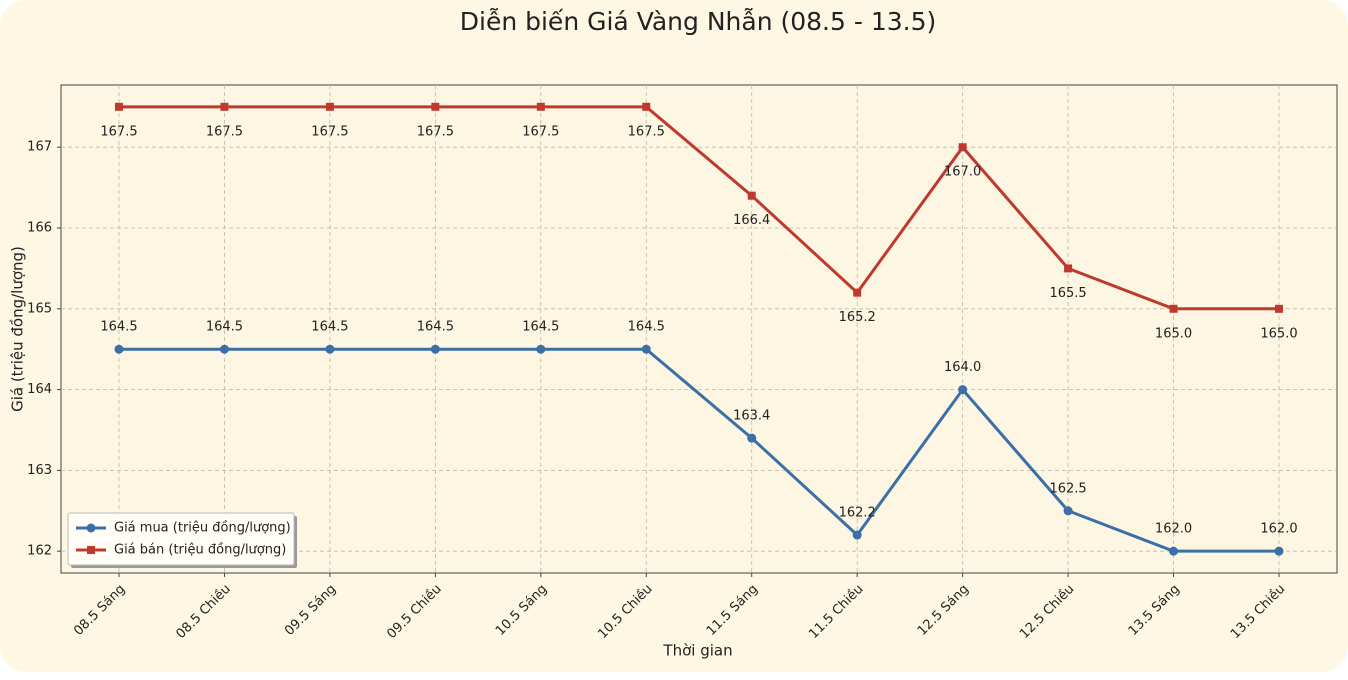 The height and width of the screenshot is (680, 1348). I want to click on legend-label: Giá mua (triệu đồng/lượng), so click(202, 528).